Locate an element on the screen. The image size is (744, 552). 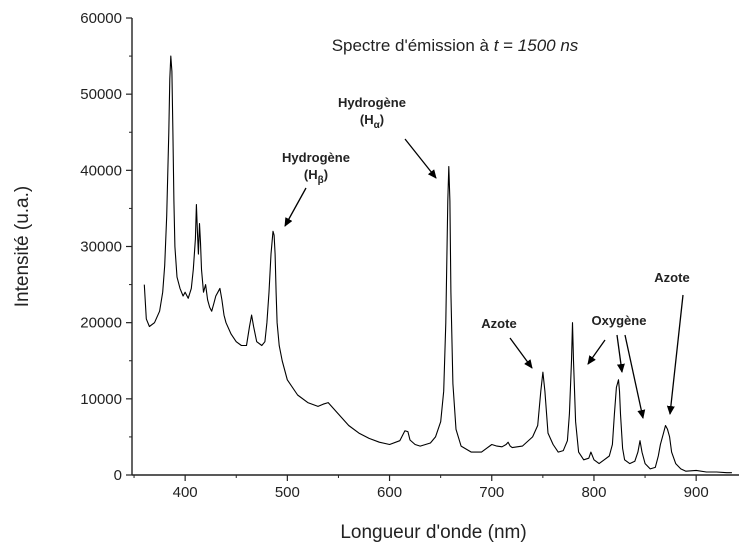
y-tick-label: 0 is located at coordinates (118, 475).